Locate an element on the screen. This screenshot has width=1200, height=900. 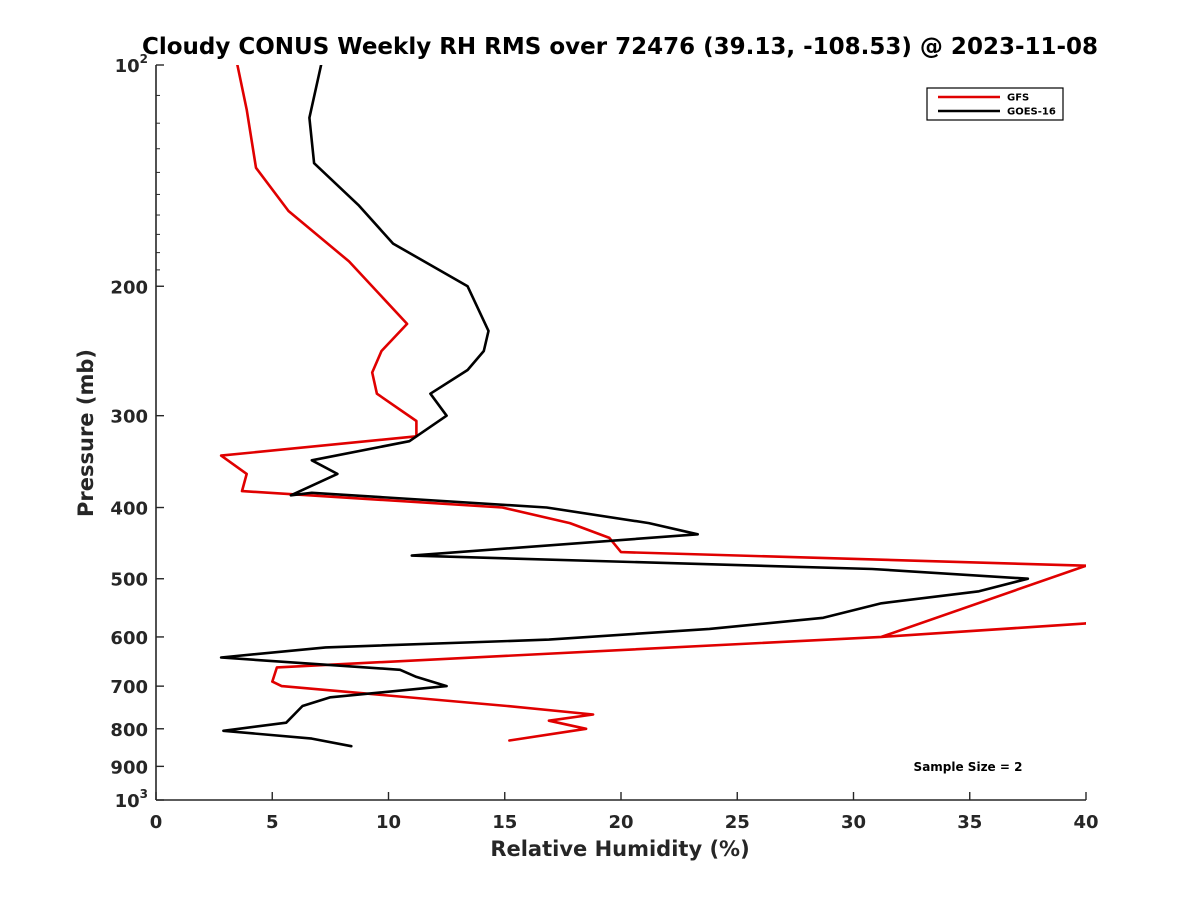
x-tick-label: 30 is located at coordinates (853, 822).